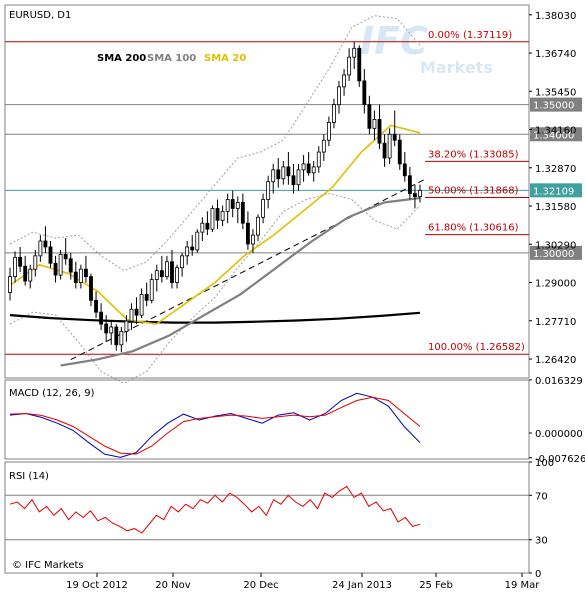 This screenshot has height=594, width=585. Describe the element at coordinates (362, 585) in the screenshot. I see `x-tick-label: 24 Jan 2013` at that location.